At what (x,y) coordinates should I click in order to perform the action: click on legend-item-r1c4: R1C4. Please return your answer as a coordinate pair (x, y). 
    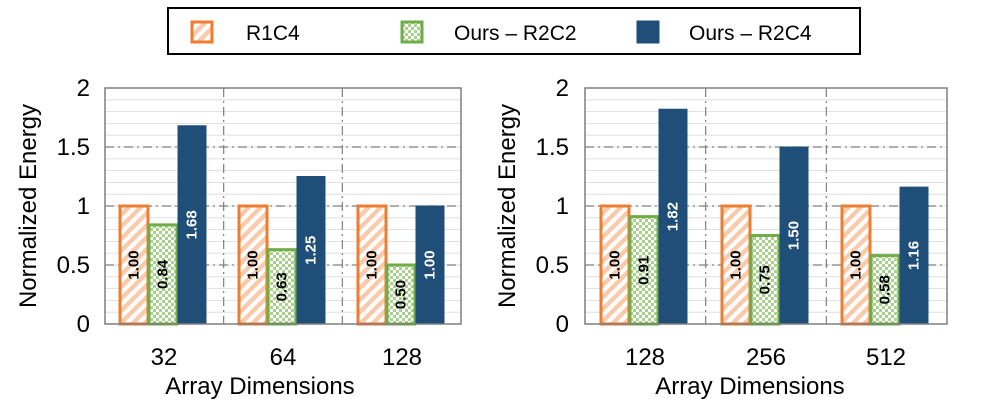
    Looking at the image, I should click on (245, 32).